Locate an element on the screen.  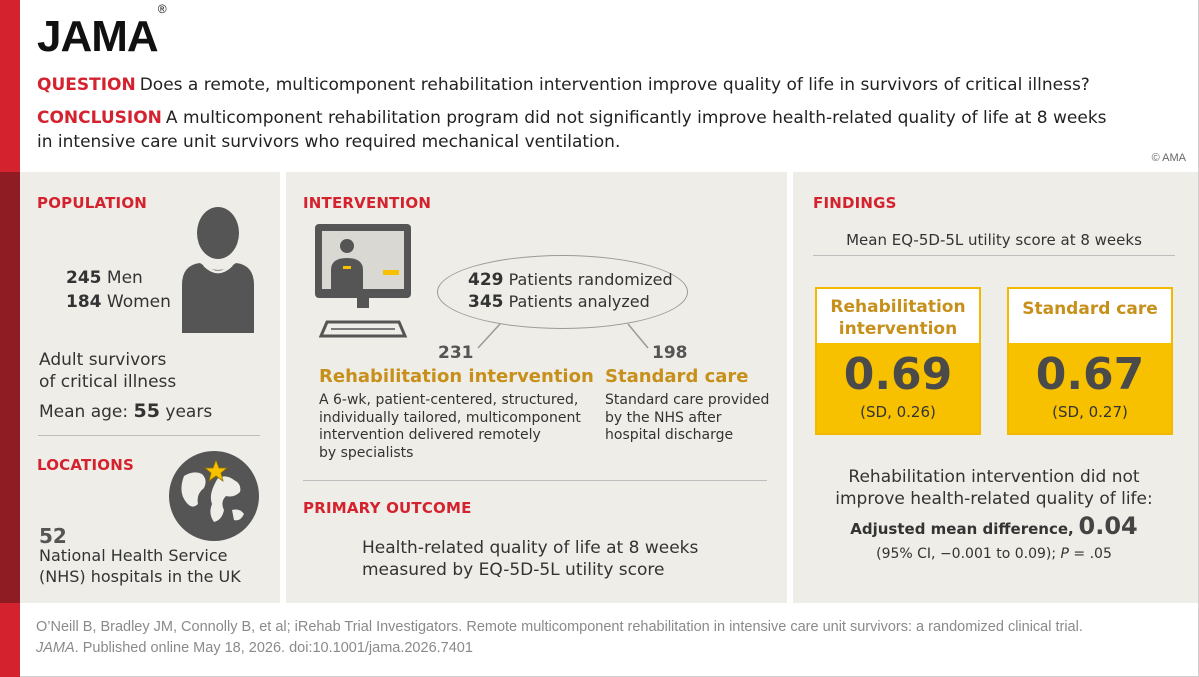
person-icon is located at coordinates (218, 270).